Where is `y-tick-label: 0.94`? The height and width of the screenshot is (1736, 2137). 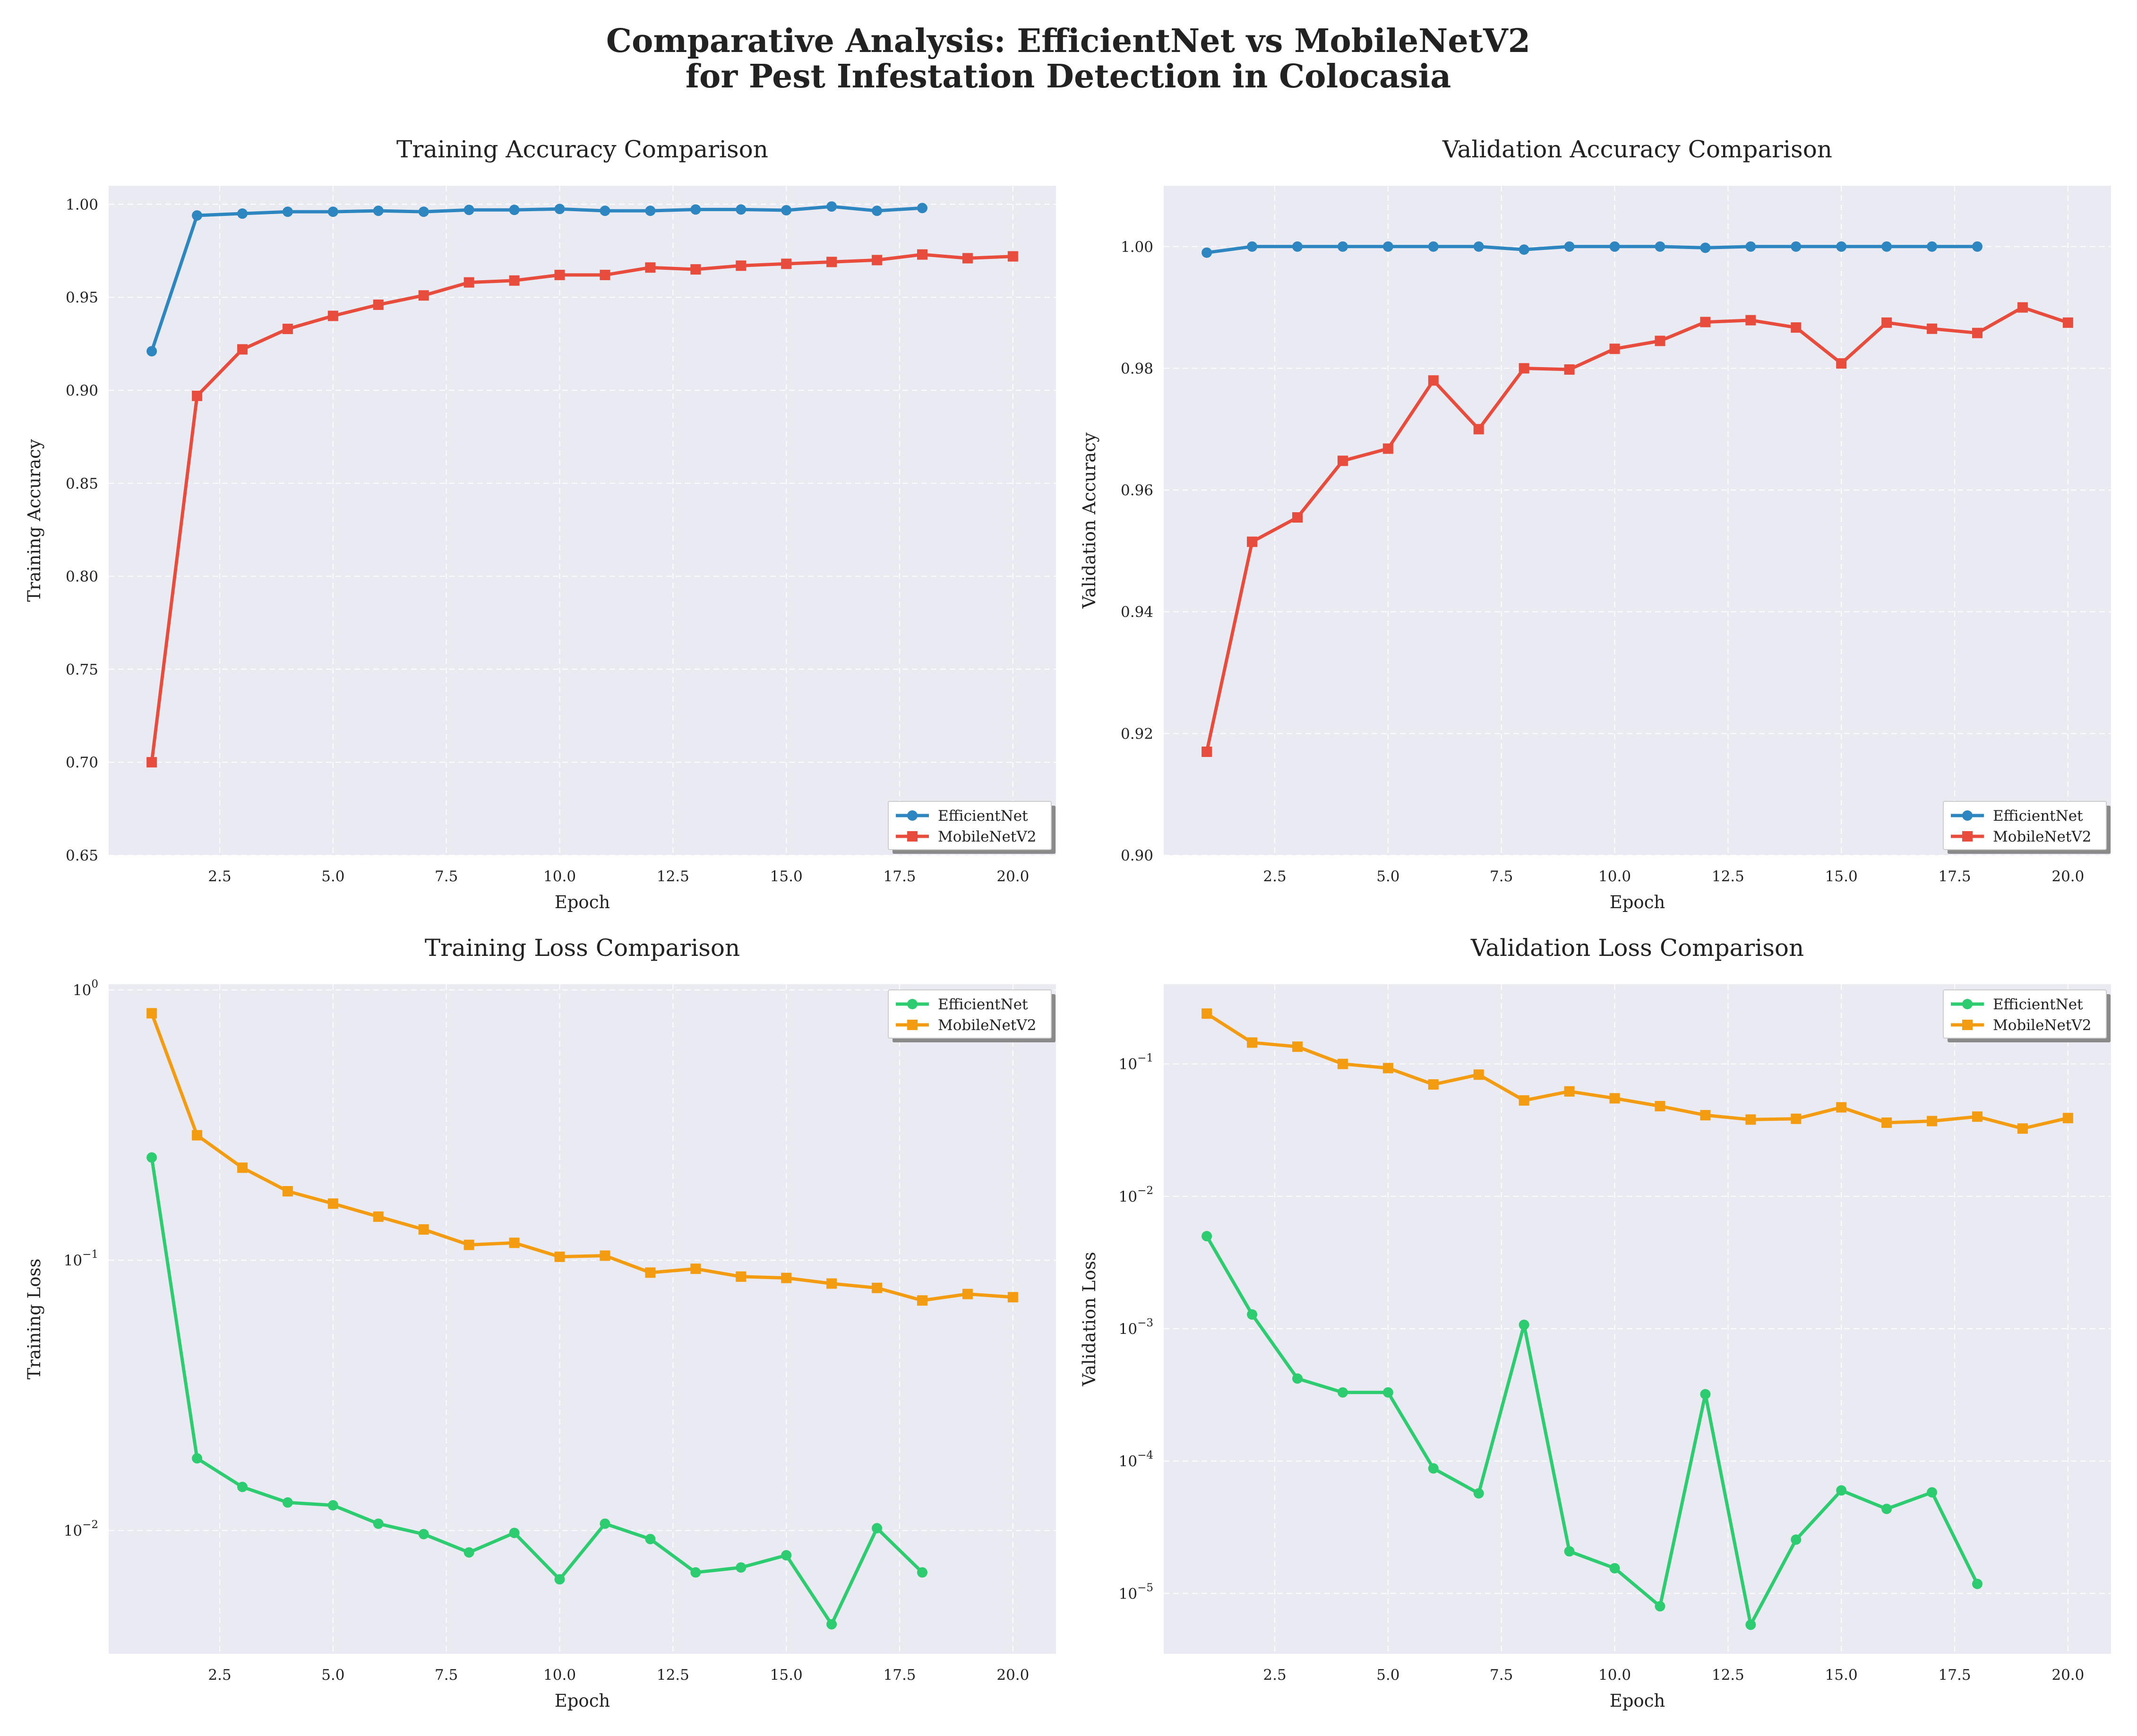 y-tick-label: 0.94 is located at coordinates (1137, 612).